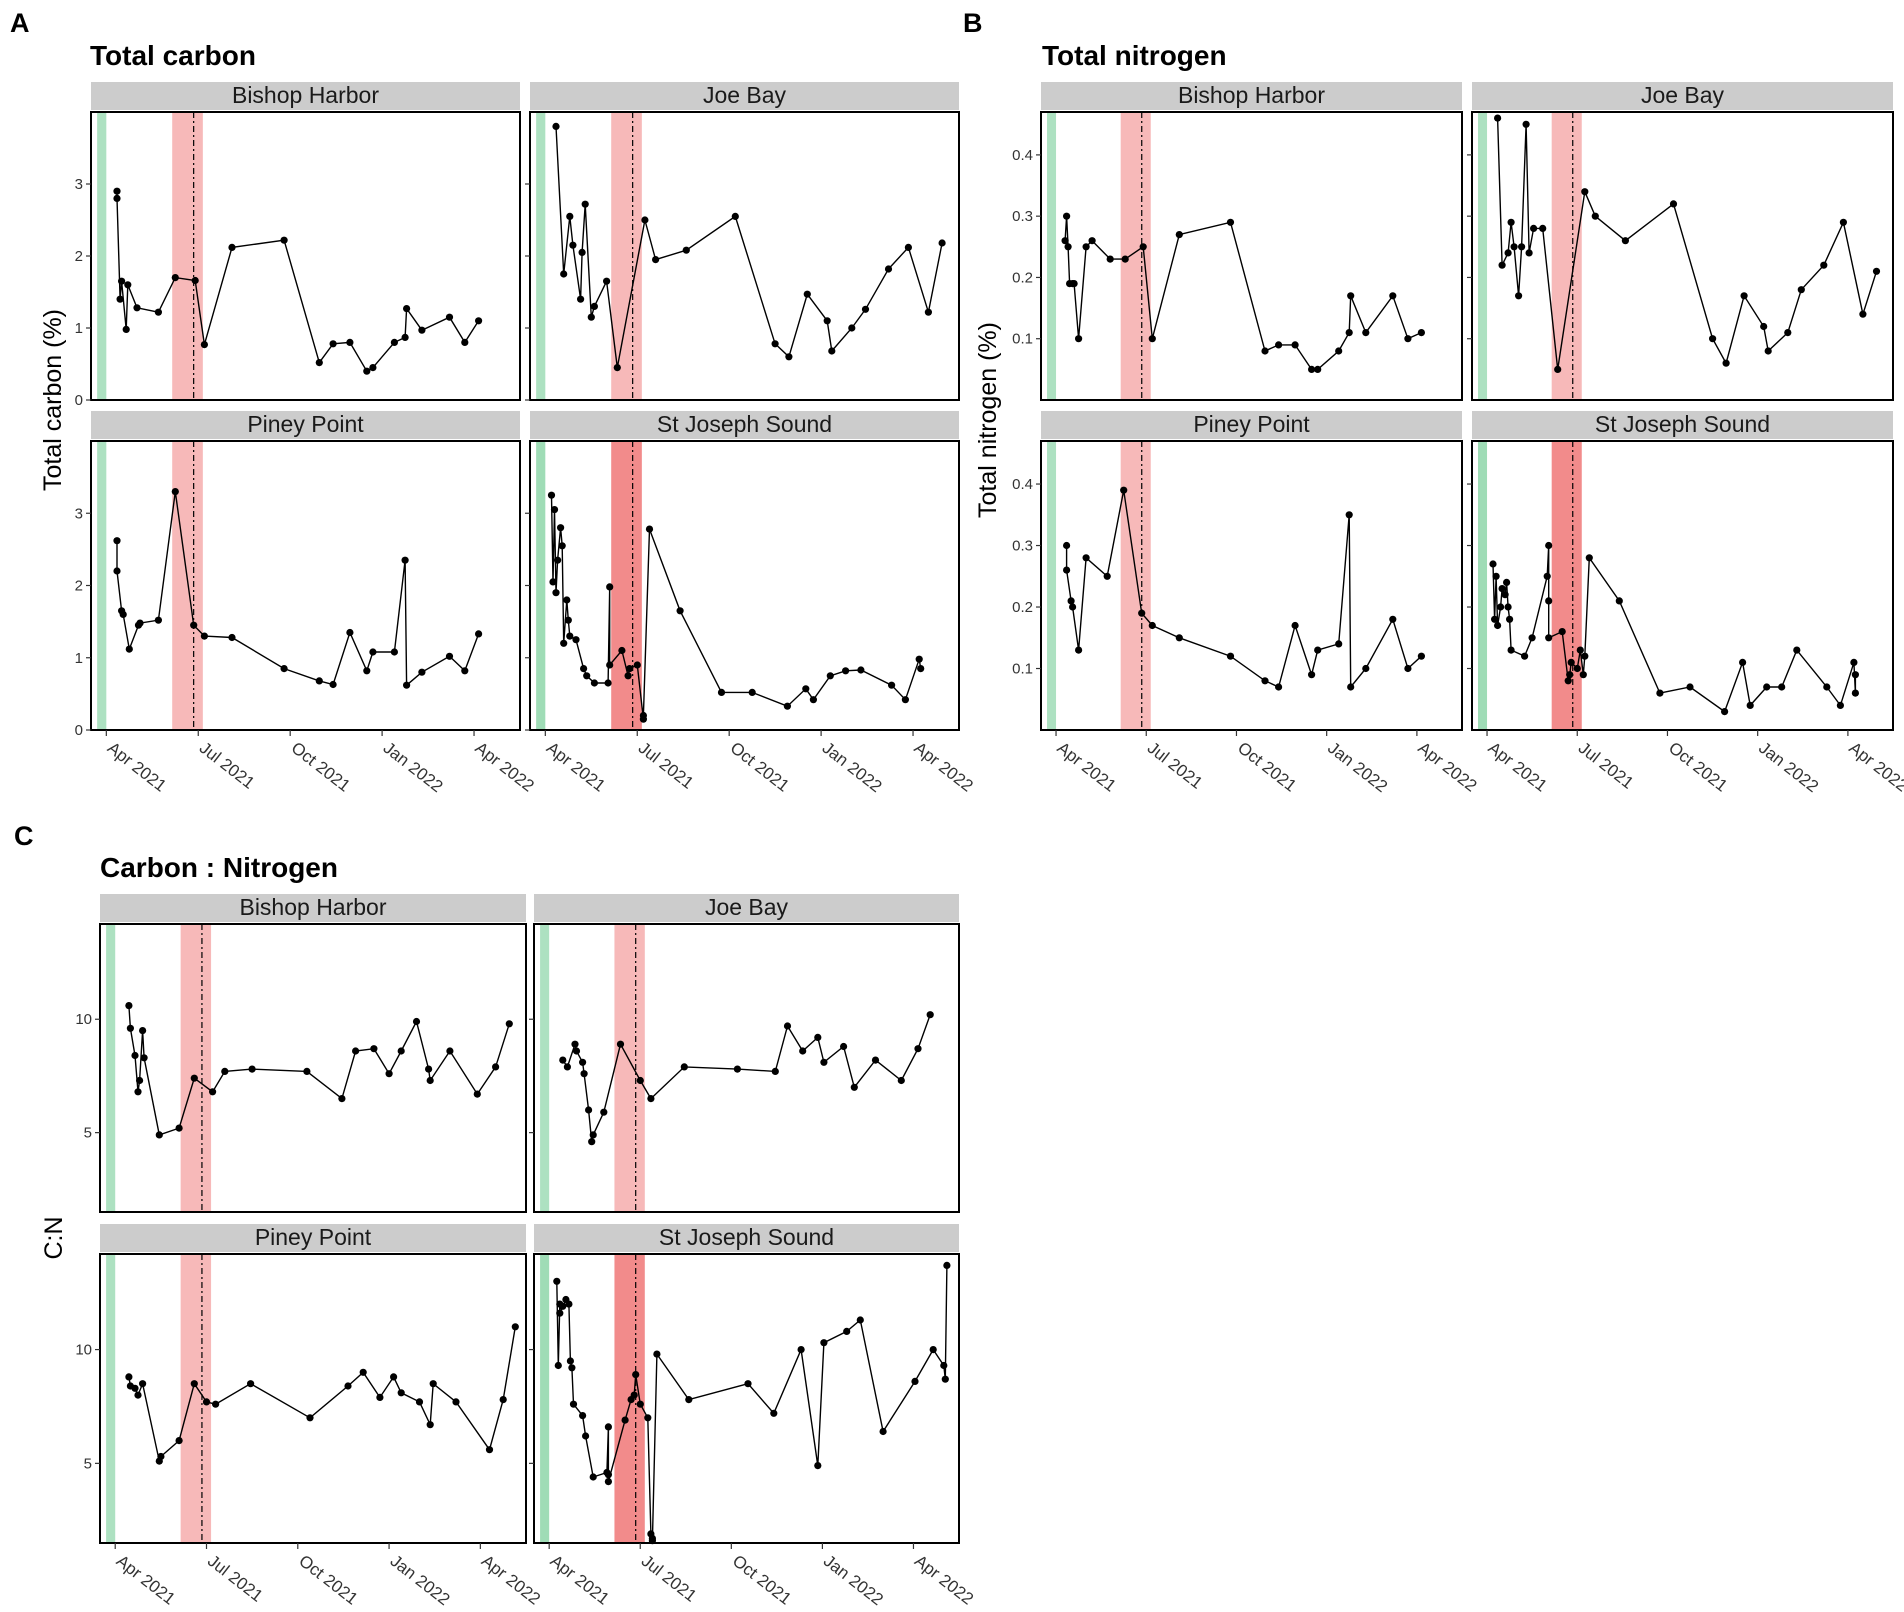  Describe the element at coordinates (1022, 669) in the screenshot. I see `panel-b-piney-point-ytick-label-0: 0.1` at that location.